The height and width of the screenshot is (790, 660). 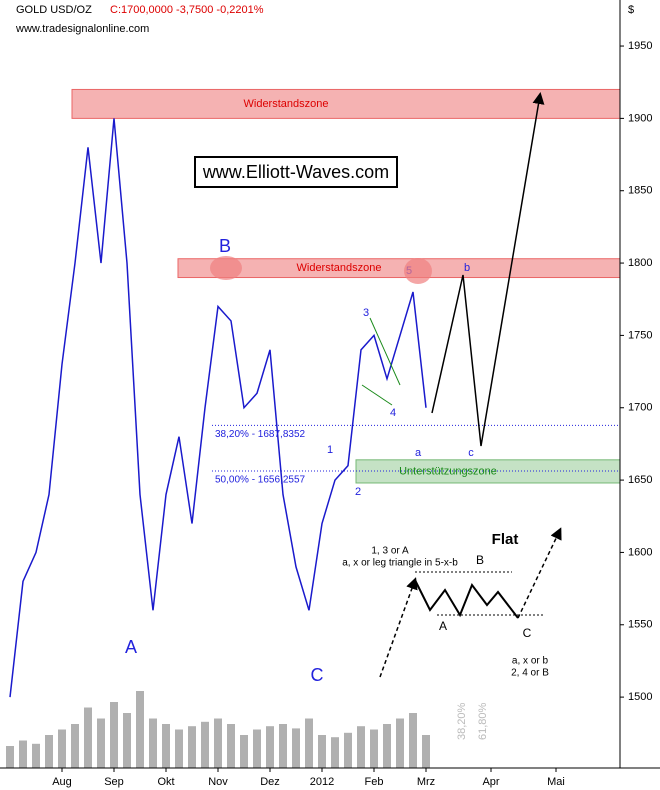 What do you see at coordinates (165, 782) in the screenshot?
I see `x-tick-label: Okt` at bounding box center [165, 782].